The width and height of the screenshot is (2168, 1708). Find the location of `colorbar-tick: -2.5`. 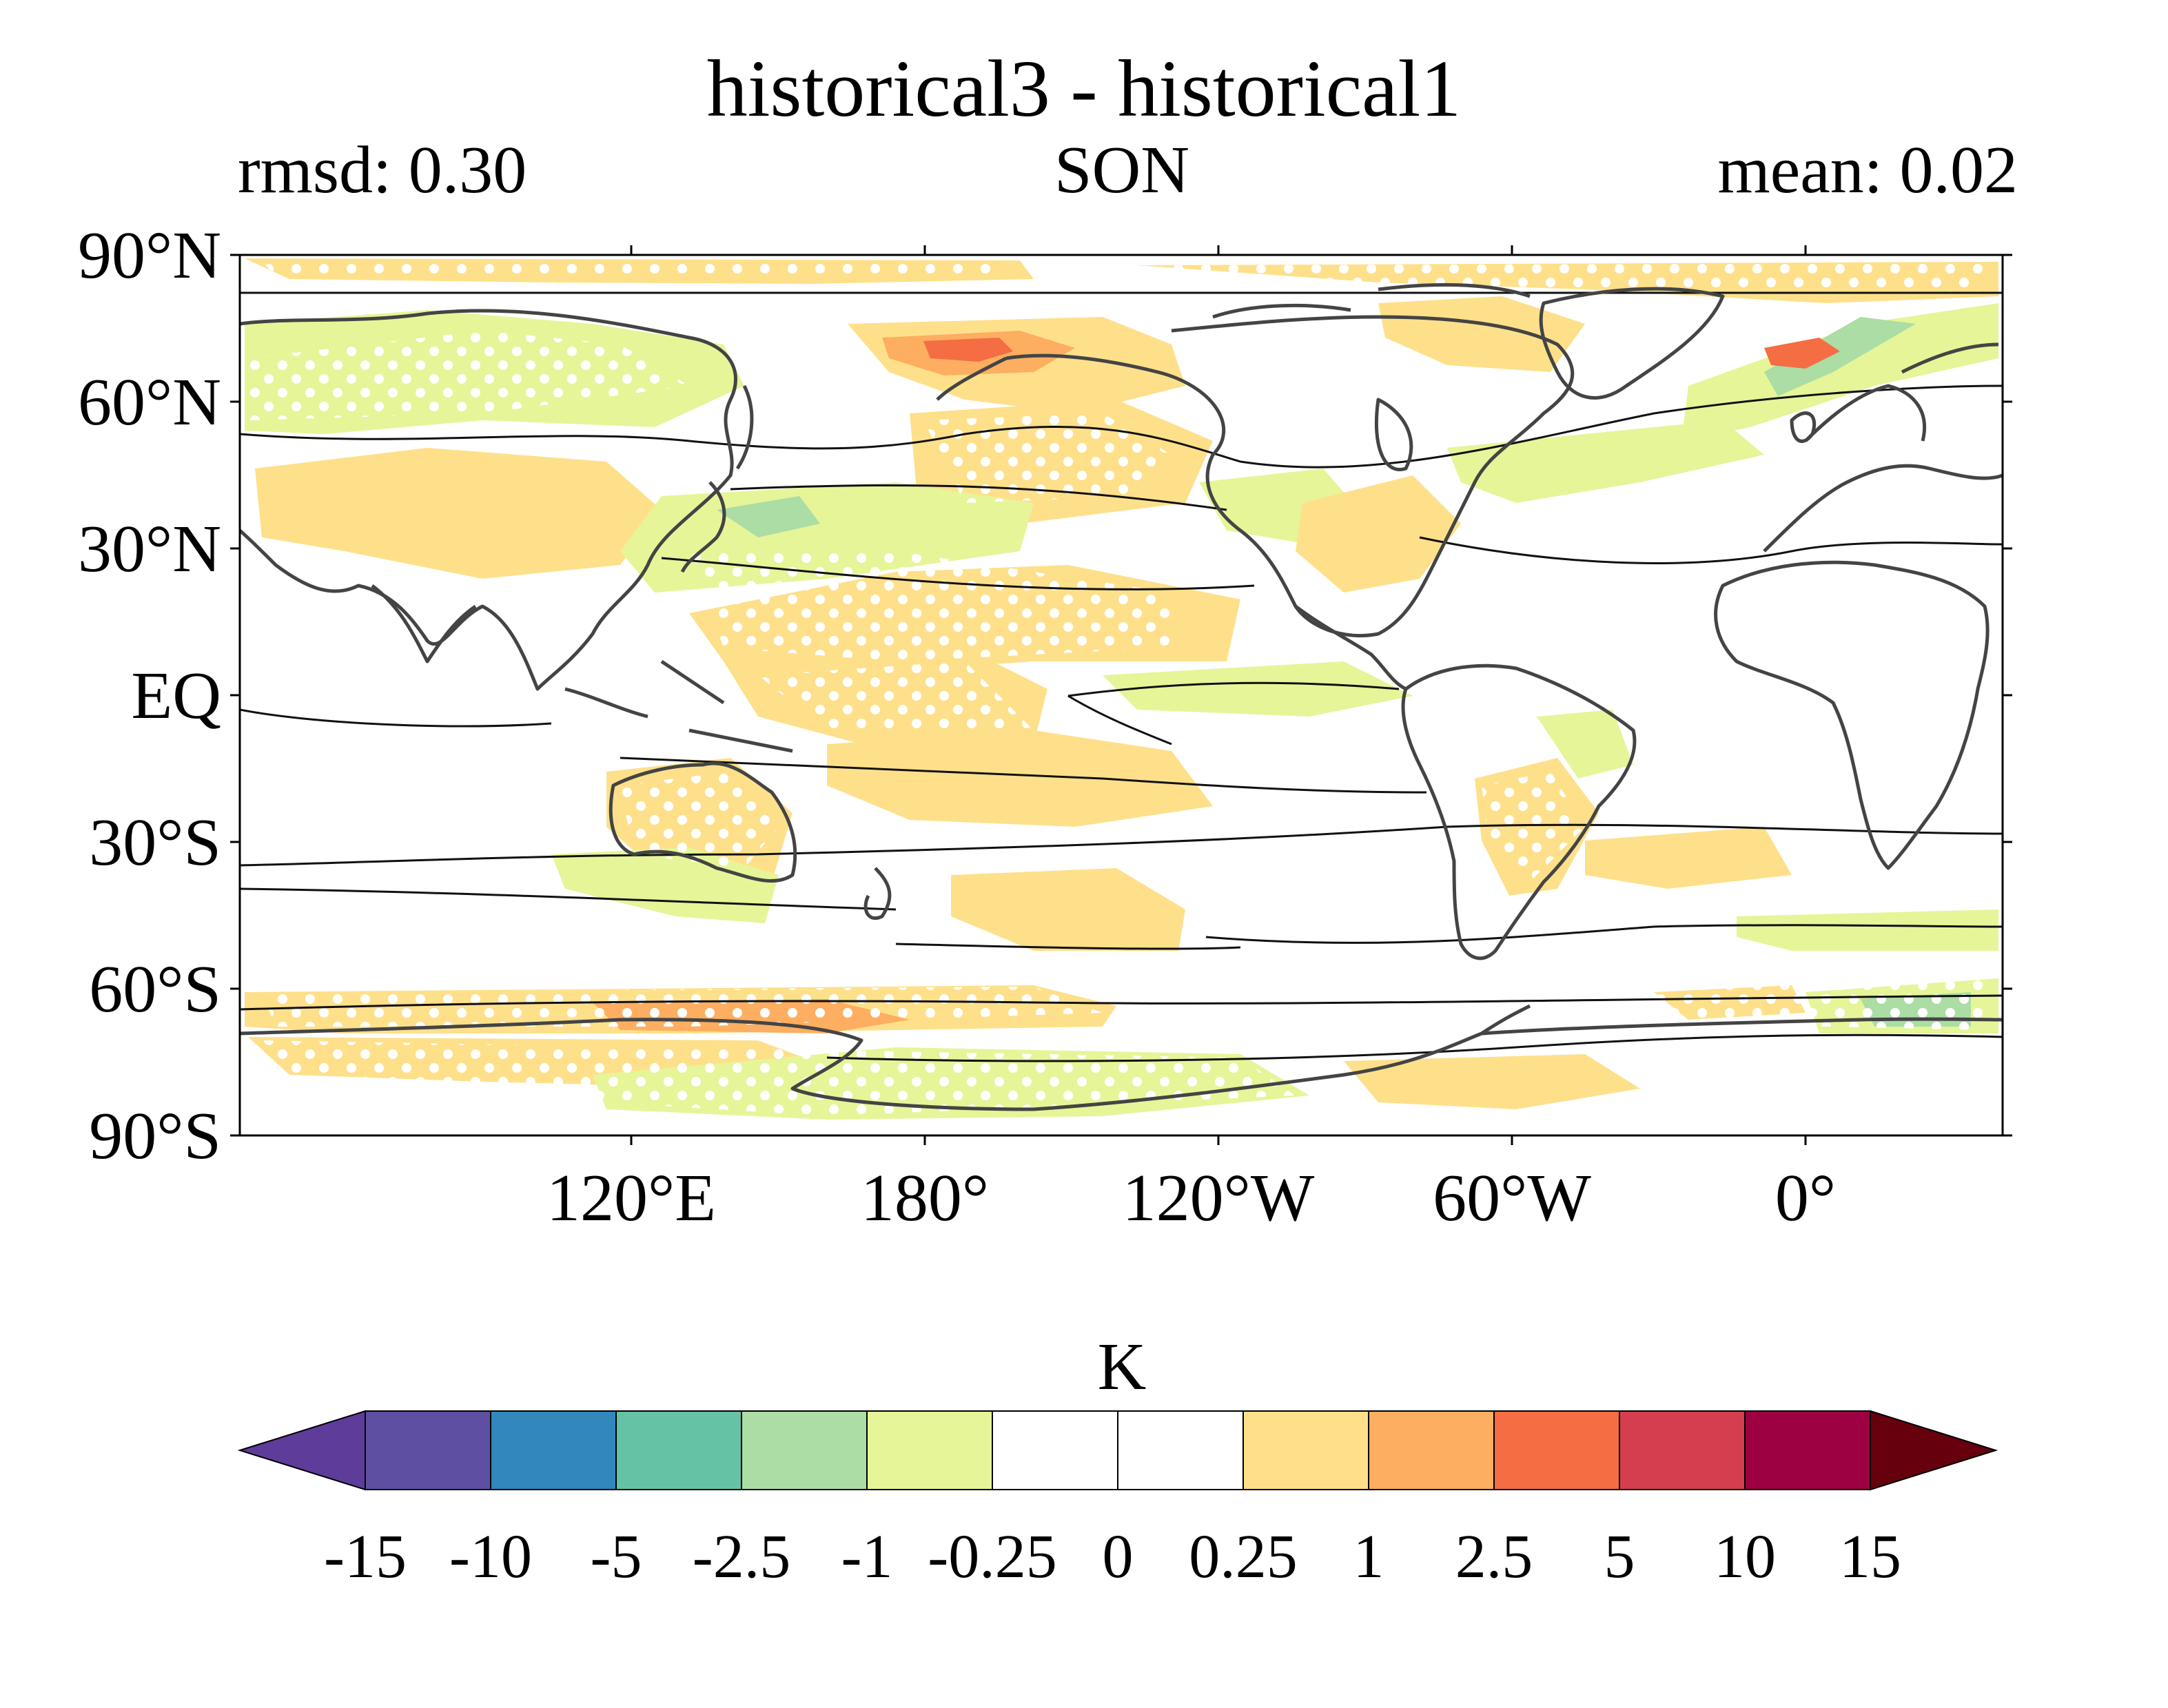

colorbar-tick: -2.5 is located at coordinates (741, 1557).